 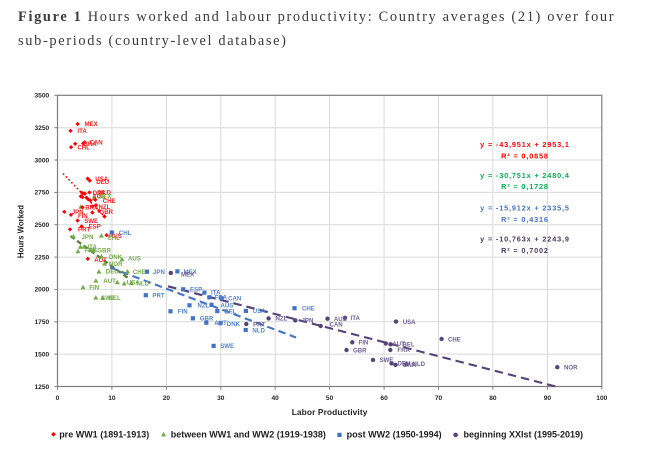 What do you see at coordinates (42, 160) in the screenshot?
I see `svg-text: 3000` at bounding box center [42, 160].